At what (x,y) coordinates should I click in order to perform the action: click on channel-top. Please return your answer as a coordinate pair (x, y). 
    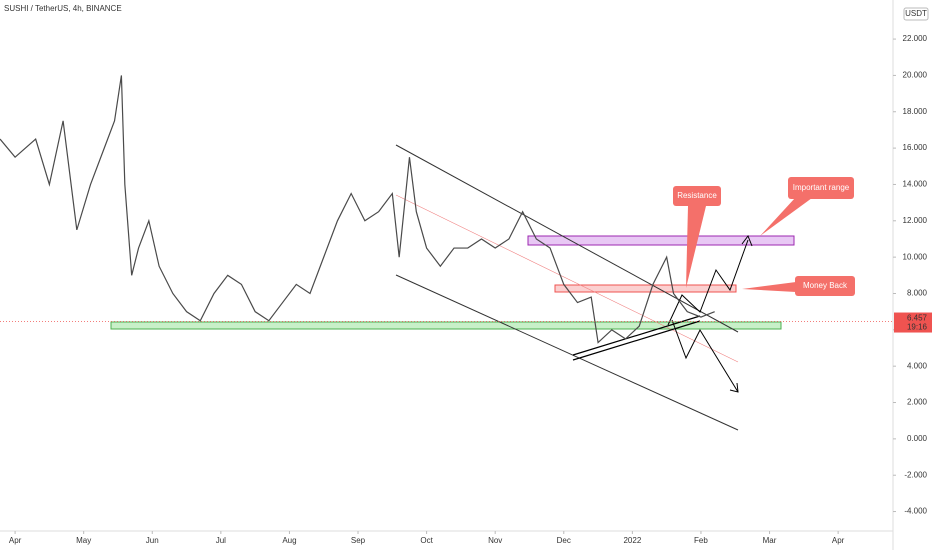
    Looking at the image, I should click on (567, 238).